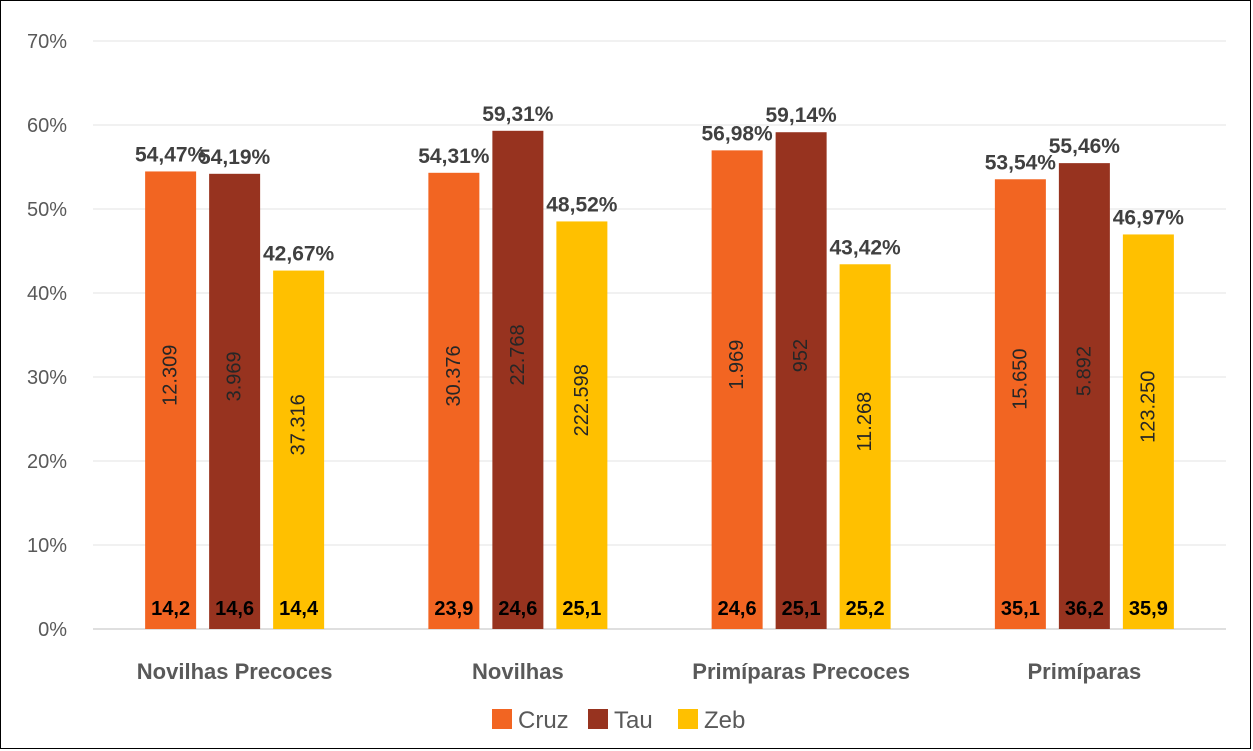 The image size is (1253, 751). Describe the element at coordinates (170, 609) in the screenshot. I see `bar-base-label: 14,2` at that location.